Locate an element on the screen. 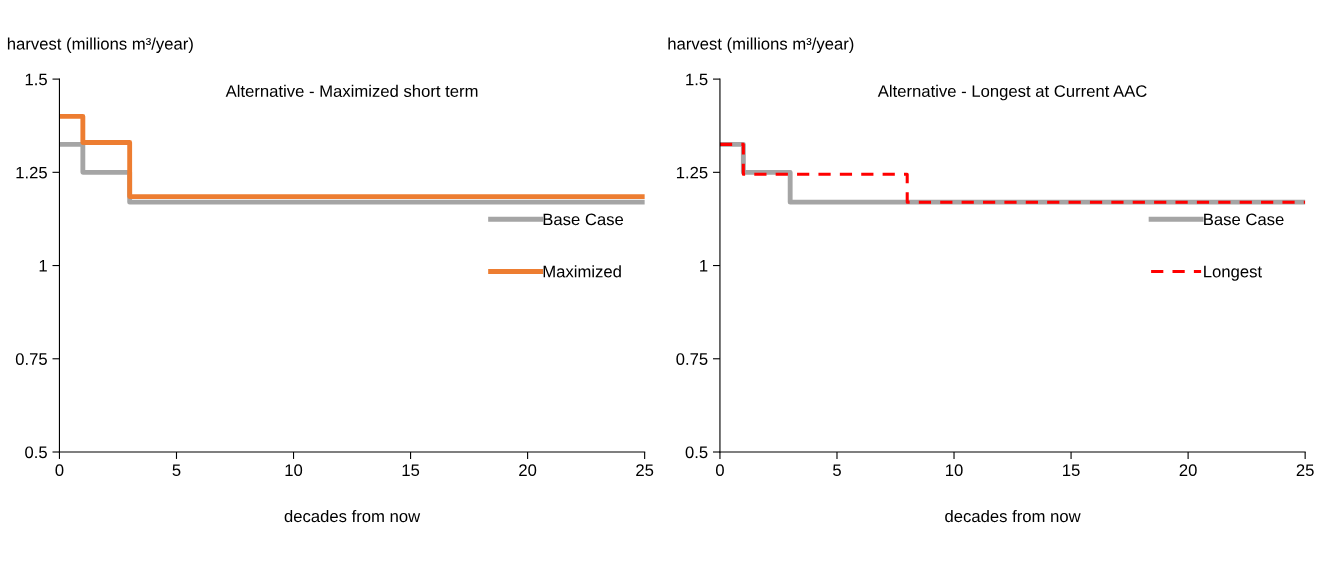 This screenshot has width=1321, height=565. legend-label: Maximized is located at coordinates (582, 271).